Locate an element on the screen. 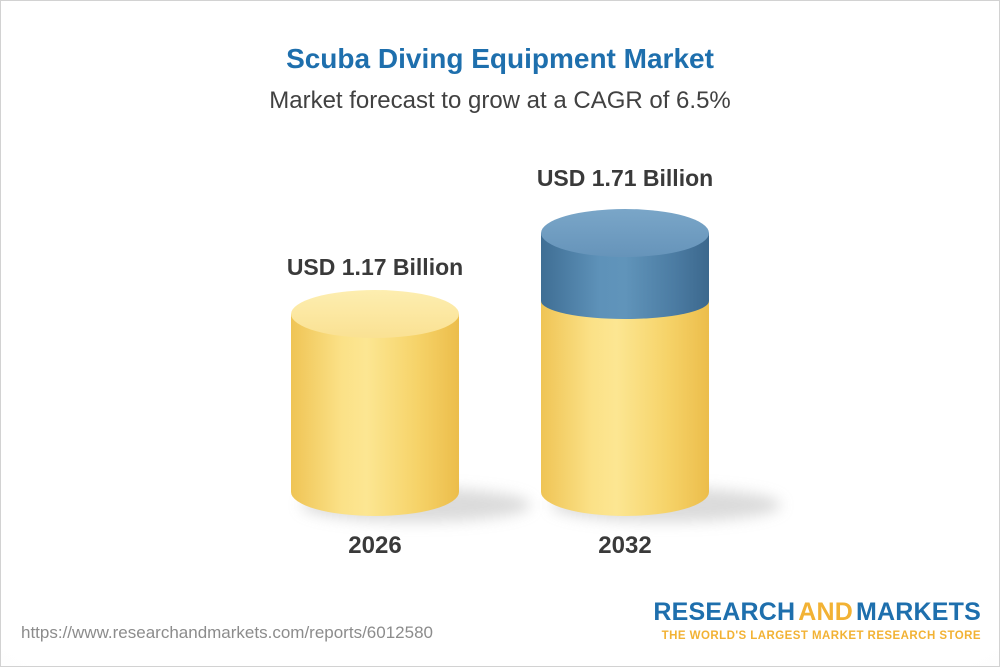 This screenshot has height=667, width=1000. bar-2032-yellow-segment is located at coordinates (625, 408).